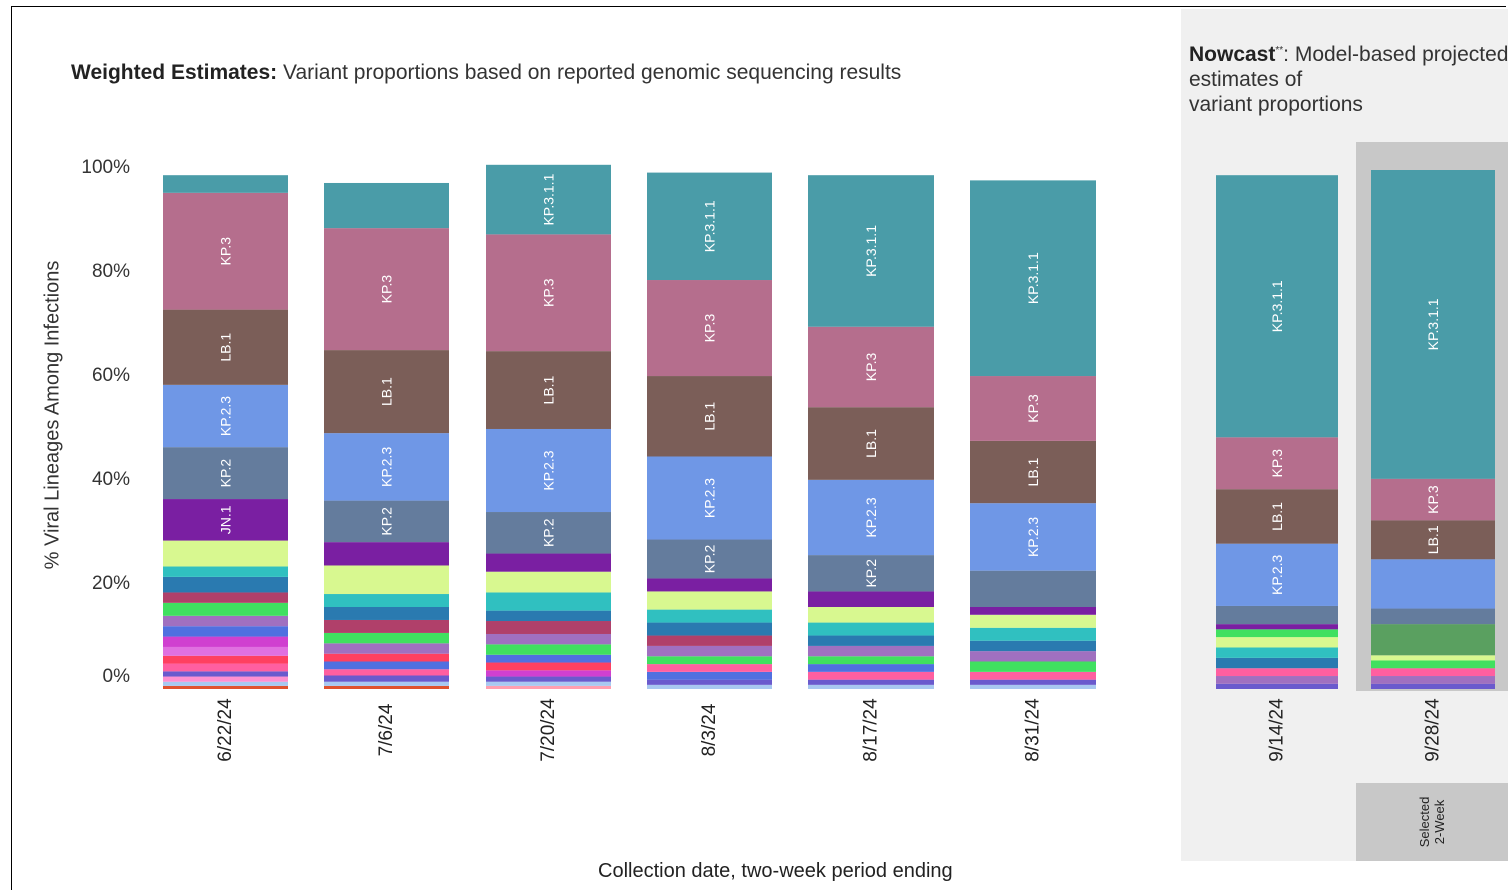 This screenshot has width=1508, height=891. Describe the element at coordinates (225, 432) in the screenshot. I see `bar-6-22-24: JN.1 KP.2 KP.2.3 LB.1 KP.3` at that location.